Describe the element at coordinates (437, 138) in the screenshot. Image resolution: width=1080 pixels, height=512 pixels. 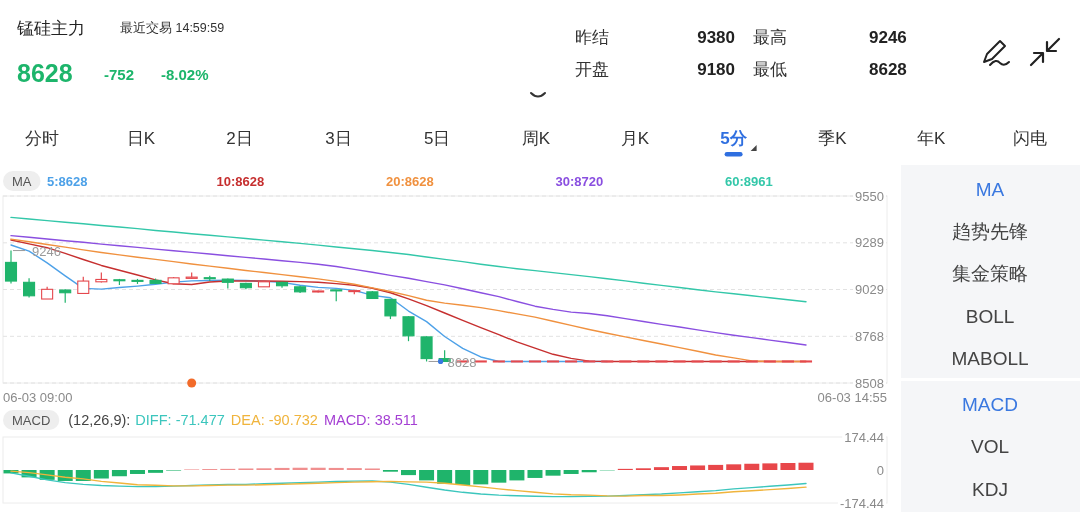
I see `text: 5日` at that location.